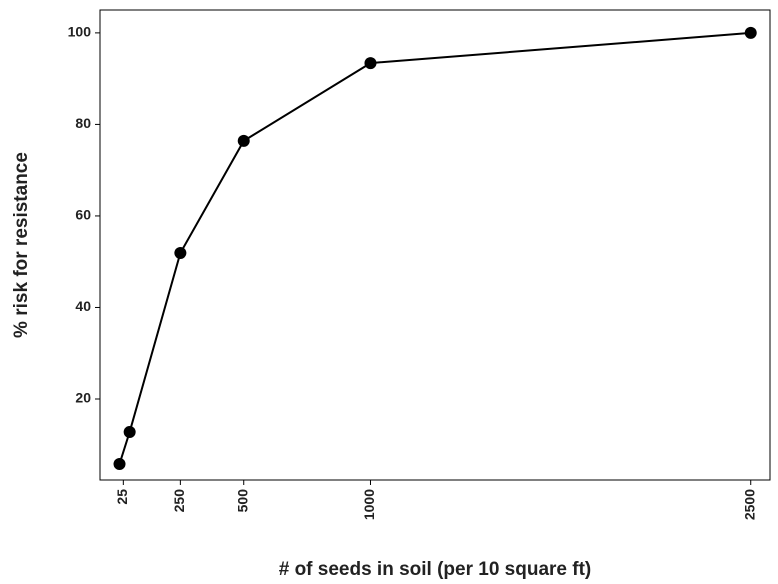 The width and height of the screenshot is (778, 584). Describe the element at coordinates (179, 501) in the screenshot. I see `x-tick-label: 250` at that location.